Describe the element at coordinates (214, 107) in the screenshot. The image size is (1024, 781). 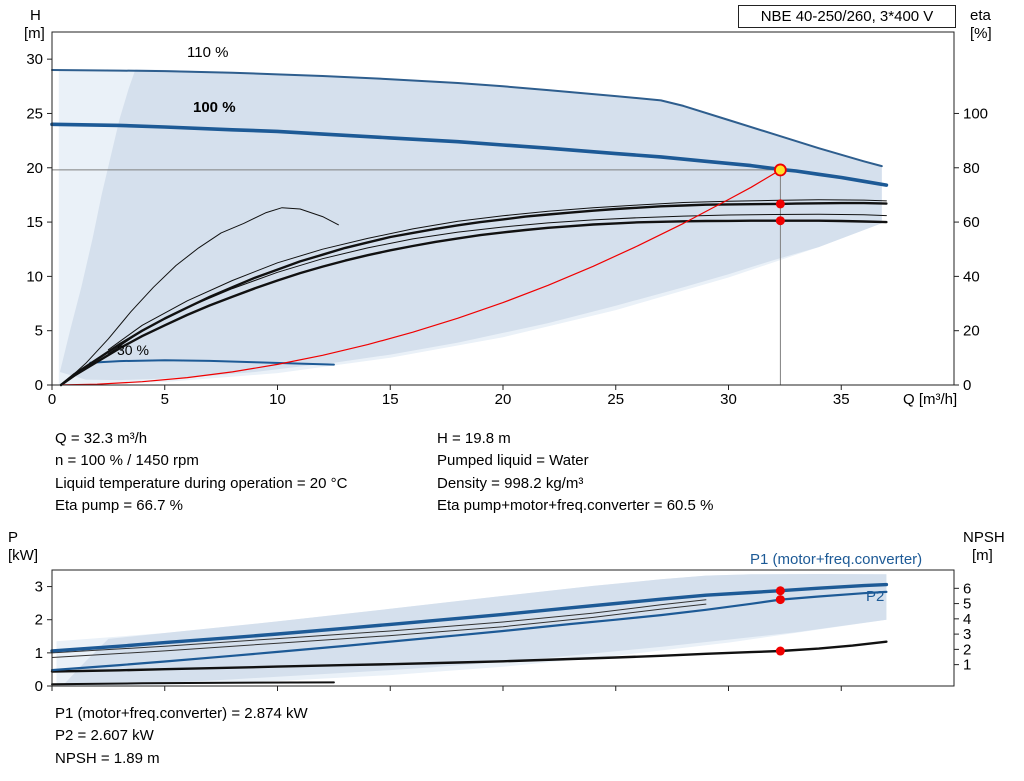
I see `speed-label-100: 100 %` at that location.